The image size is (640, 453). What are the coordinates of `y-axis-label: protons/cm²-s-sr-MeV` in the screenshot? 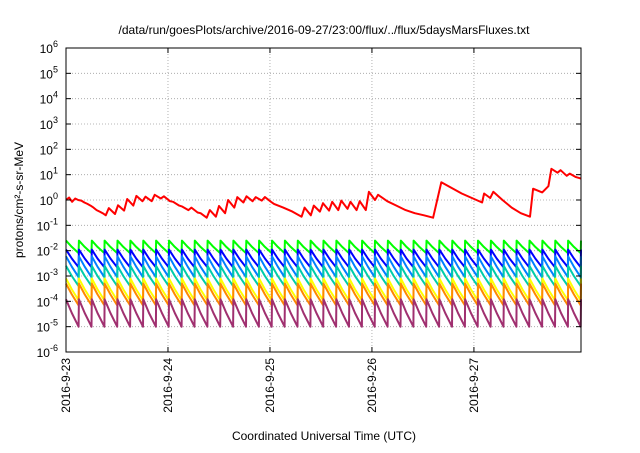 It's located at (19, 200).